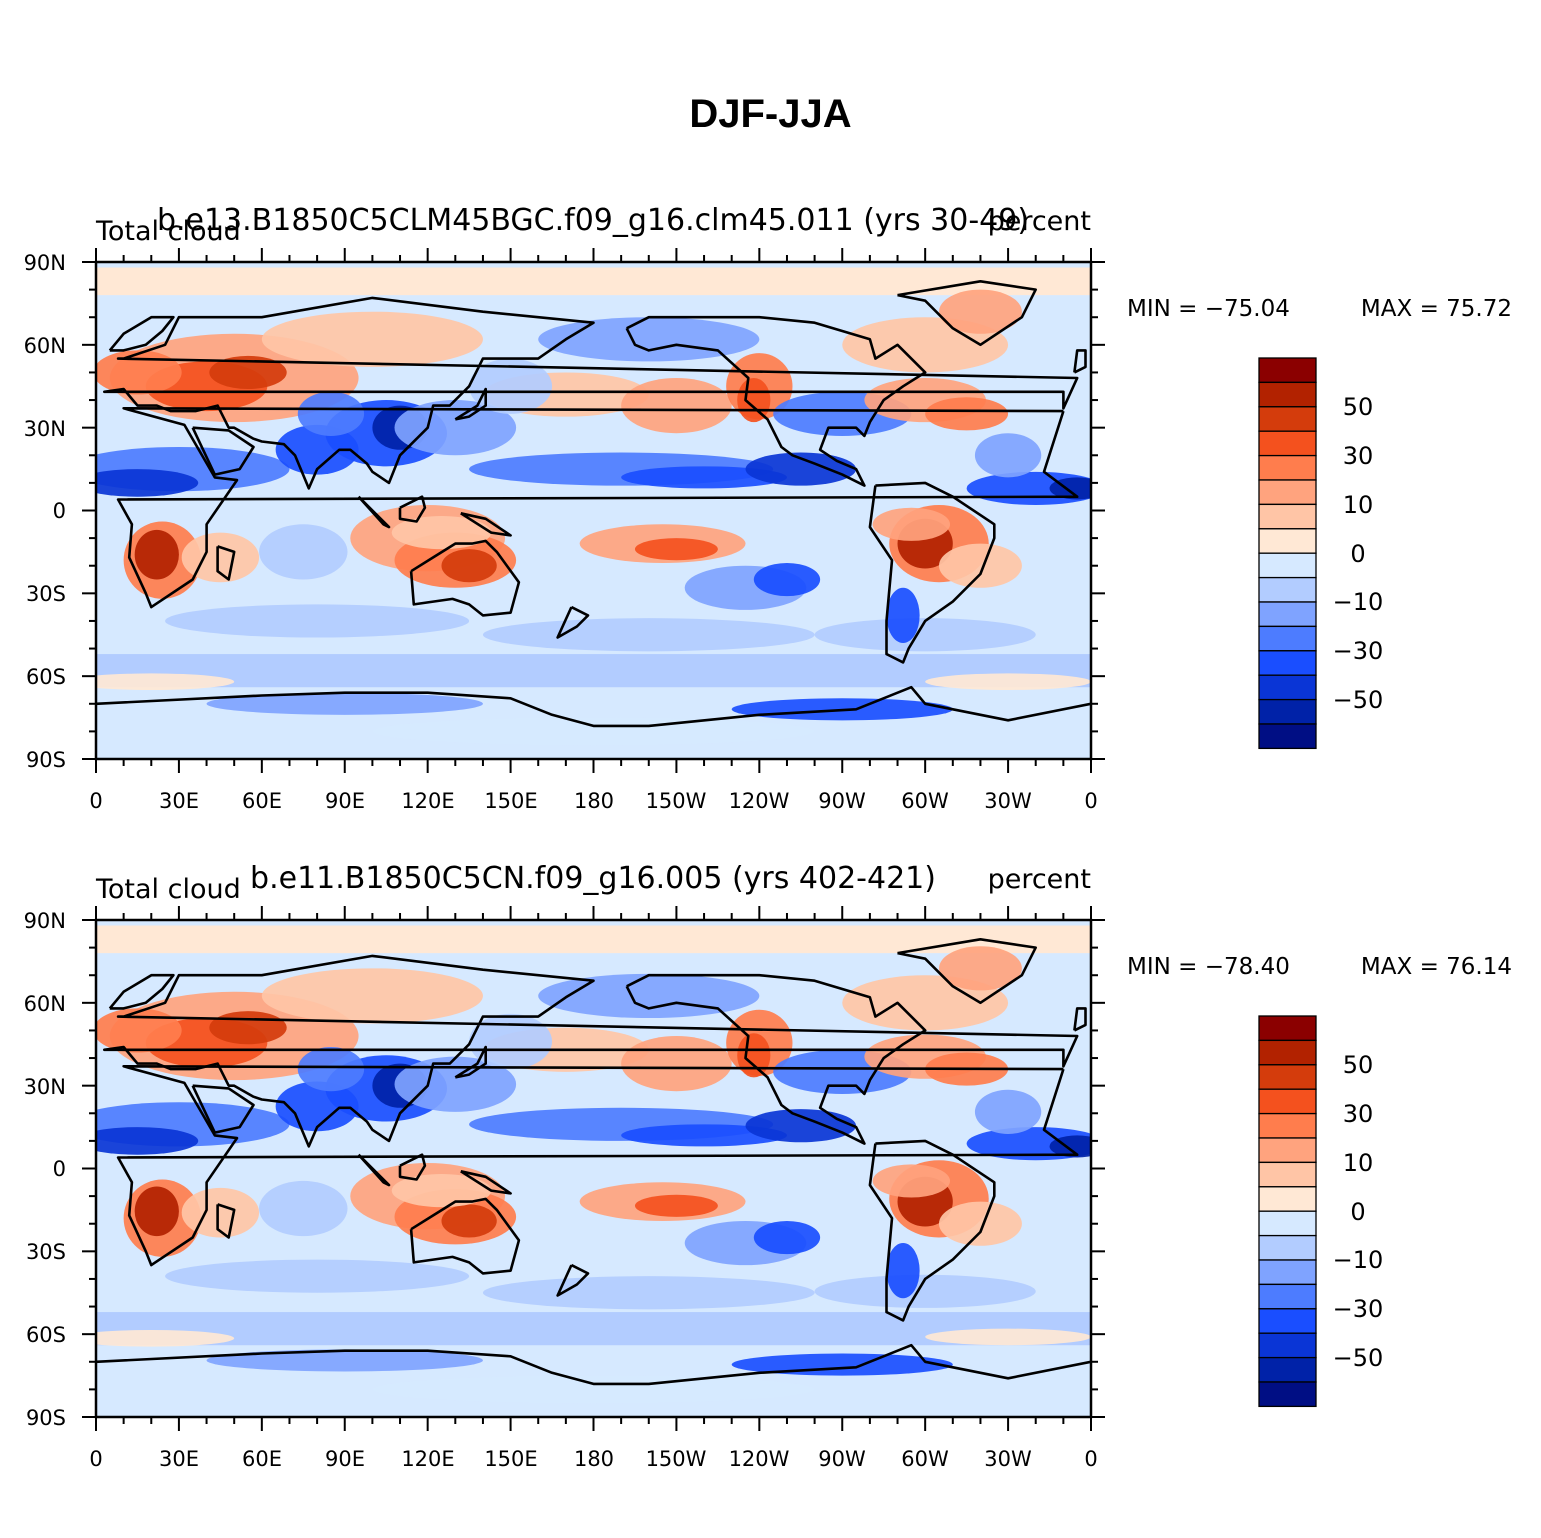 Image resolution: width=1541 pixels, height=1538 pixels. I want to click on units-label: percent, so click(1039, 879).